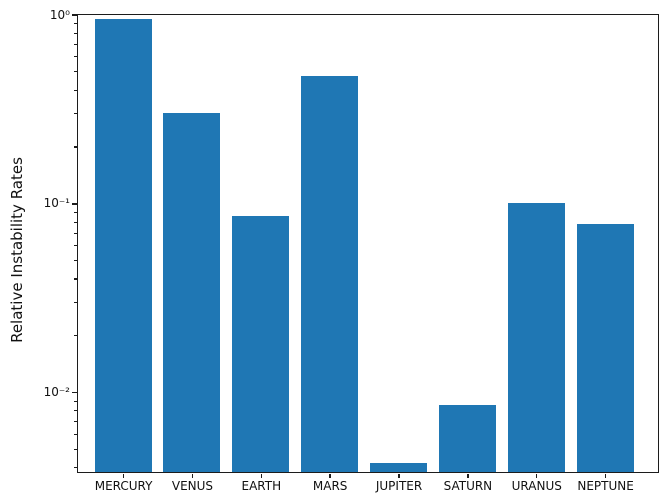 The image size is (672, 504). Describe the element at coordinates (536, 337) in the screenshot. I see `bar-uranus` at that location.